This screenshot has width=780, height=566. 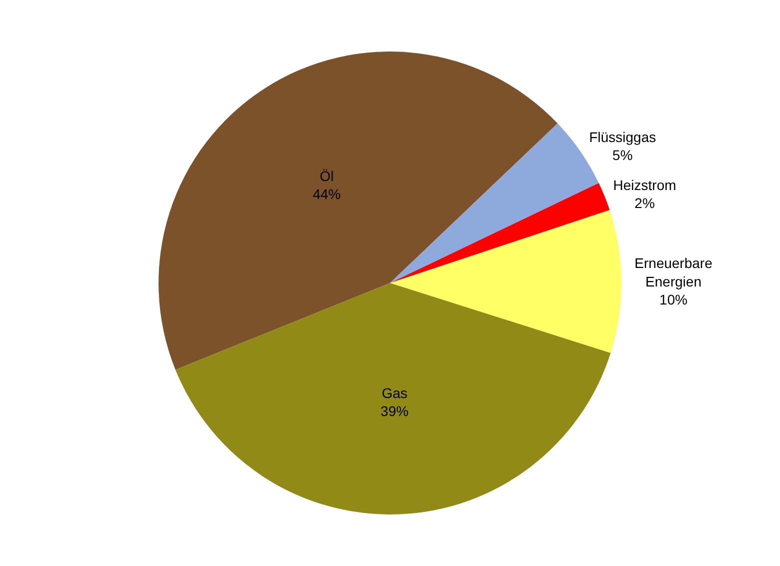 What do you see at coordinates (673, 272) in the screenshot?
I see `slice-label: Erneuerbare Energien` at bounding box center [673, 272].